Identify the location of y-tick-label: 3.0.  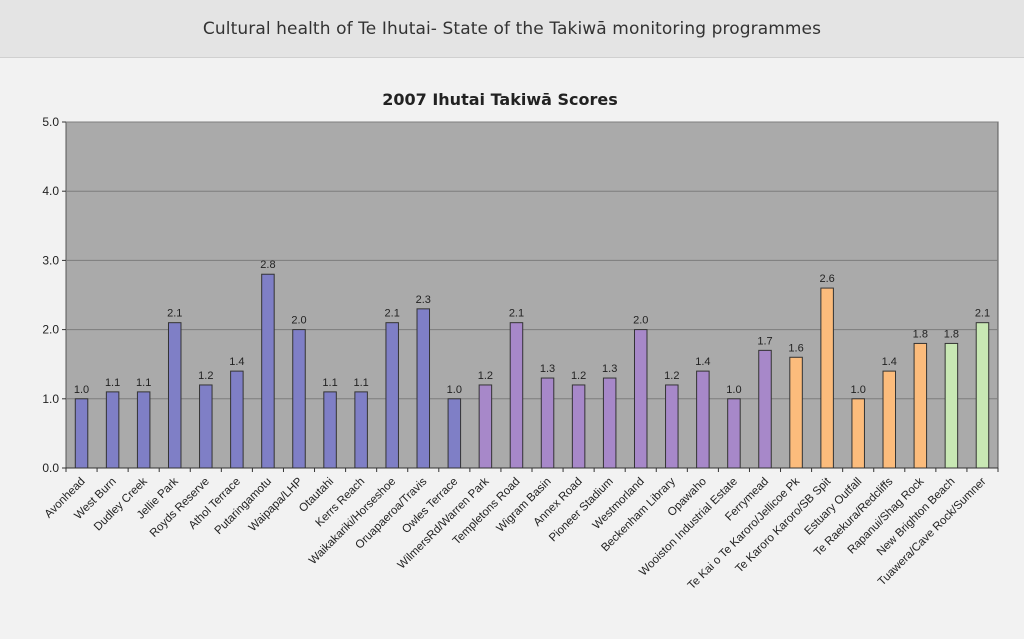
(50, 260).